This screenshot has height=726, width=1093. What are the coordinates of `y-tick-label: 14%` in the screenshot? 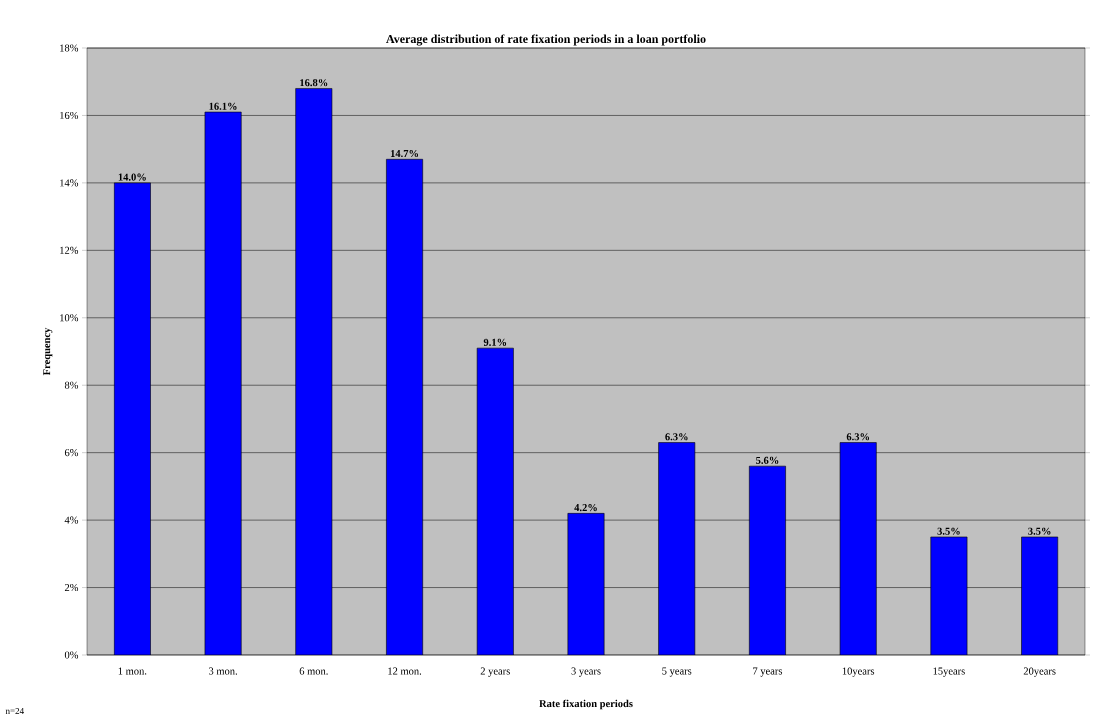 It's located at (69, 183).